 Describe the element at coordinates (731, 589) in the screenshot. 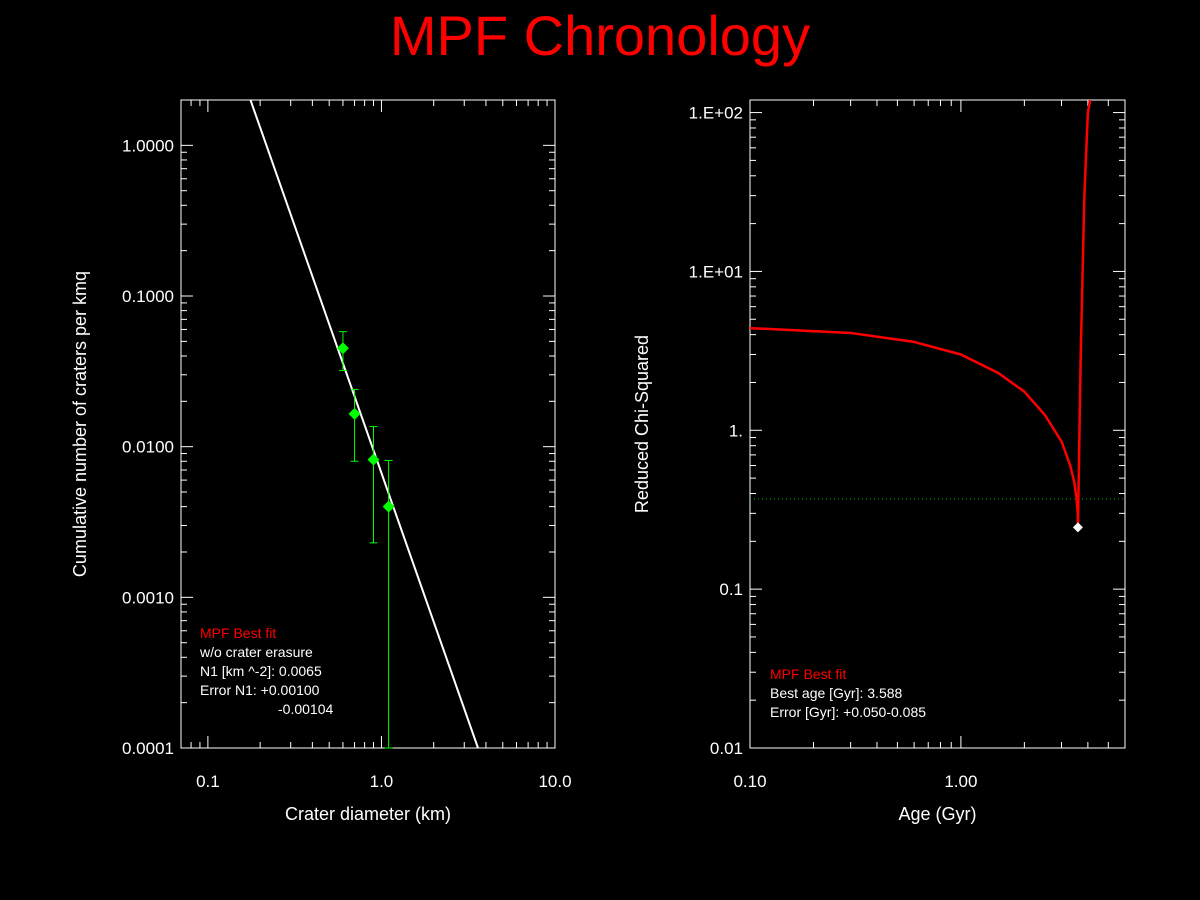

I see `y-tick-label: 0.1` at that location.